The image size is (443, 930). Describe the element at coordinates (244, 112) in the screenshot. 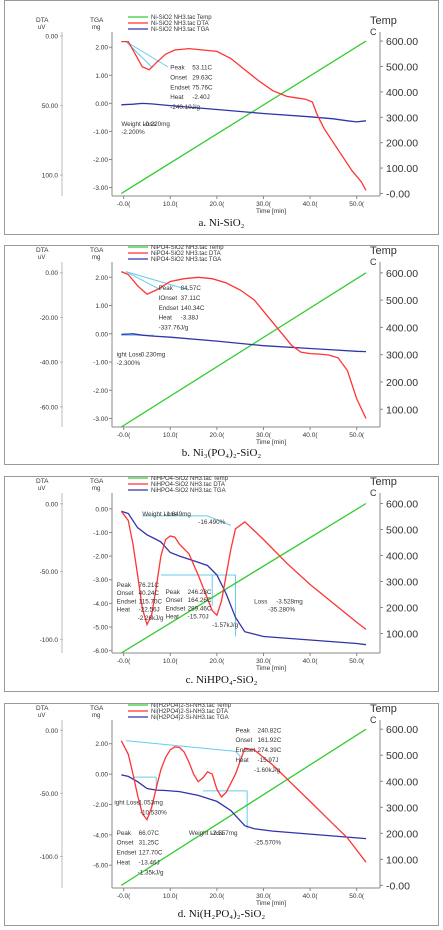

I see `tga-series-line` at that location.